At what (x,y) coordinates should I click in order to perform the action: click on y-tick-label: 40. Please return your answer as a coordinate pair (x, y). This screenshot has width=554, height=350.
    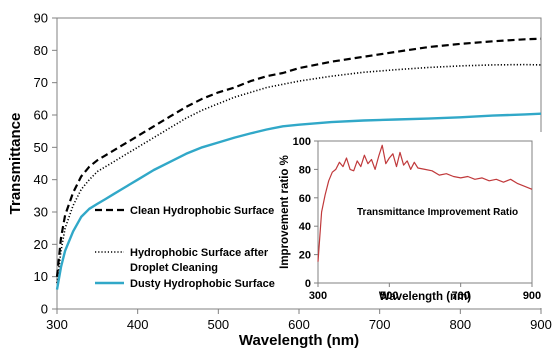
    Looking at the image, I should click on (41, 179).